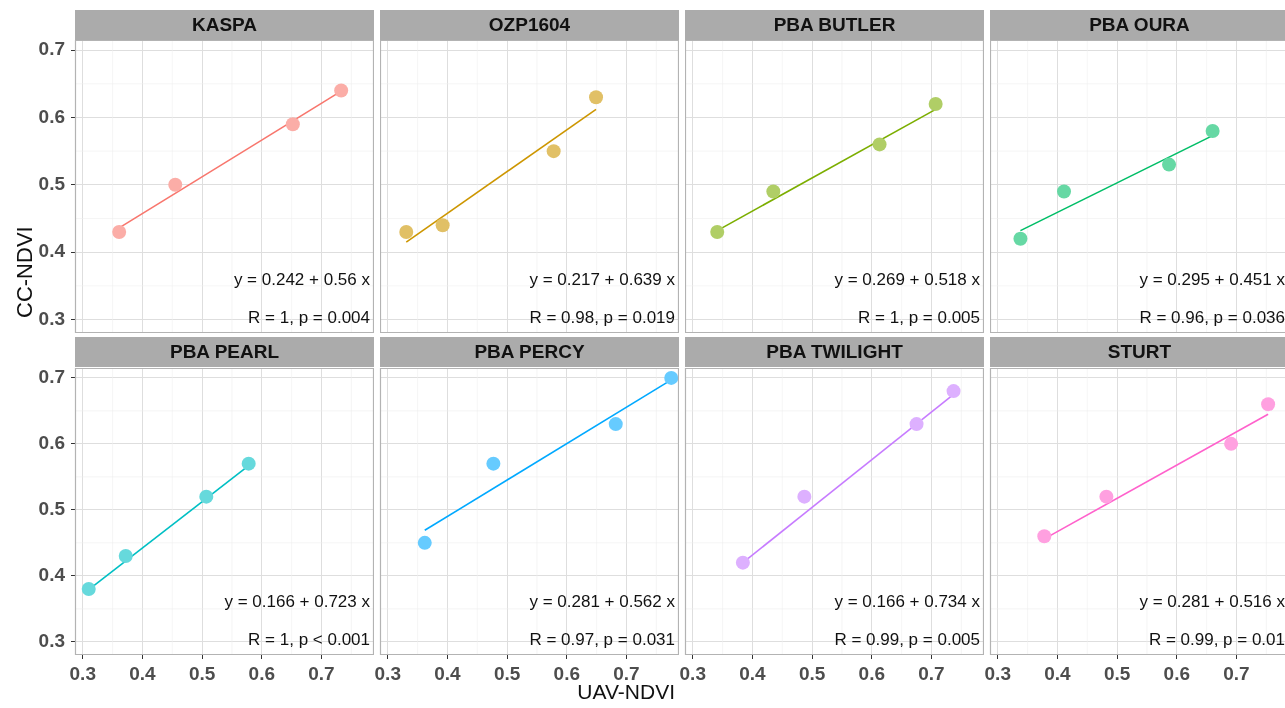 This screenshot has height=708, width=1285. Describe the element at coordinates (1137, 352) in the screenshot. I see `chart-title: STURT` at that location.